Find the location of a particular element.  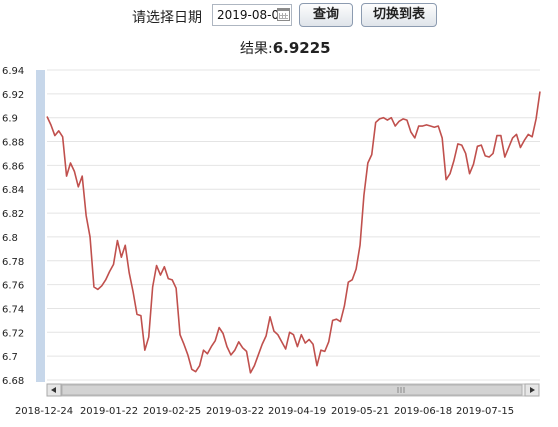

y-tick-label: 6.72 is located at coordinates (13, 333).